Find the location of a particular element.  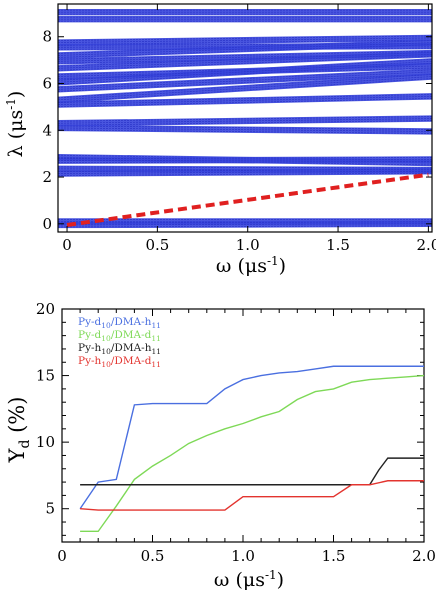

legend-entry: Py-h10/DMA-h11 is located at coordinates (119, 349).